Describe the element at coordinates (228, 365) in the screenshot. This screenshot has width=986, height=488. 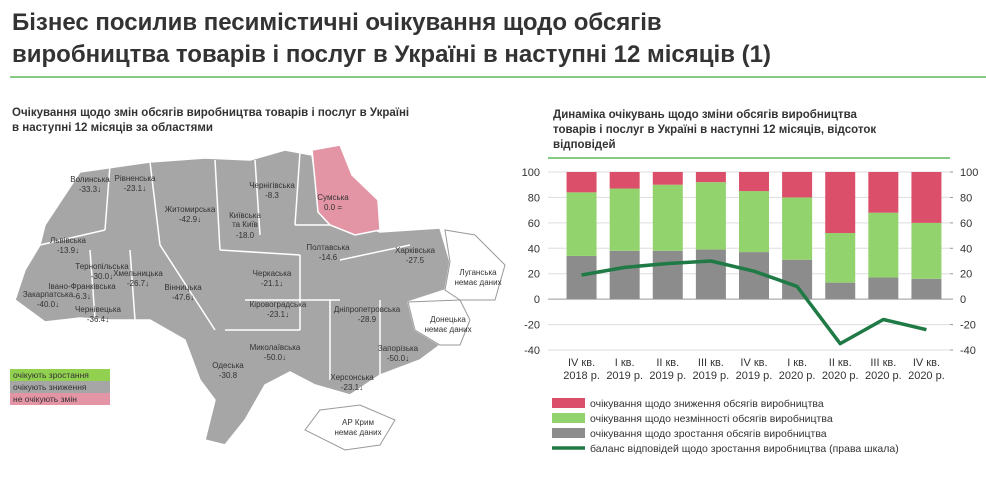
I see `region-name: Одеська` at that location.